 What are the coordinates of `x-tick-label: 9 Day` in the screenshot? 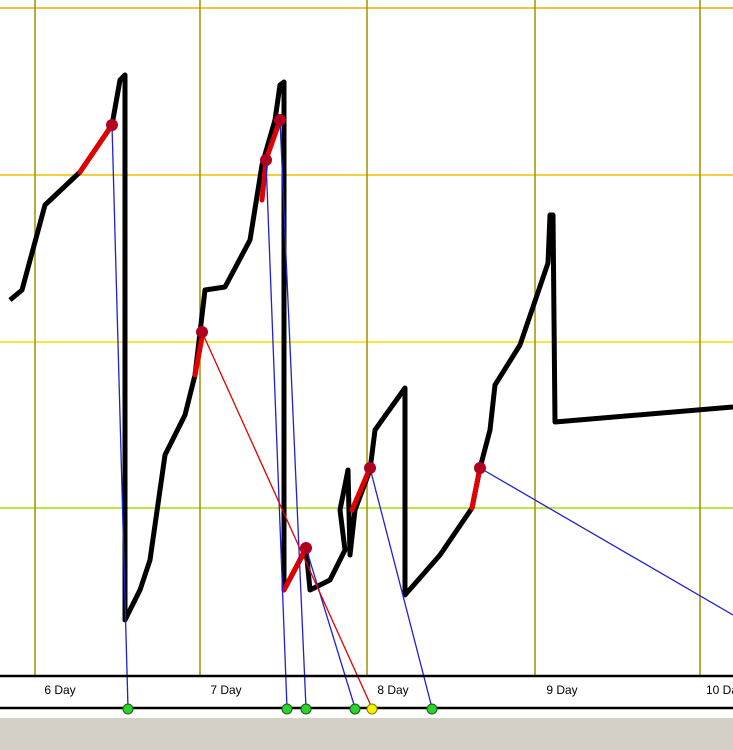 It's located at (561, 690).